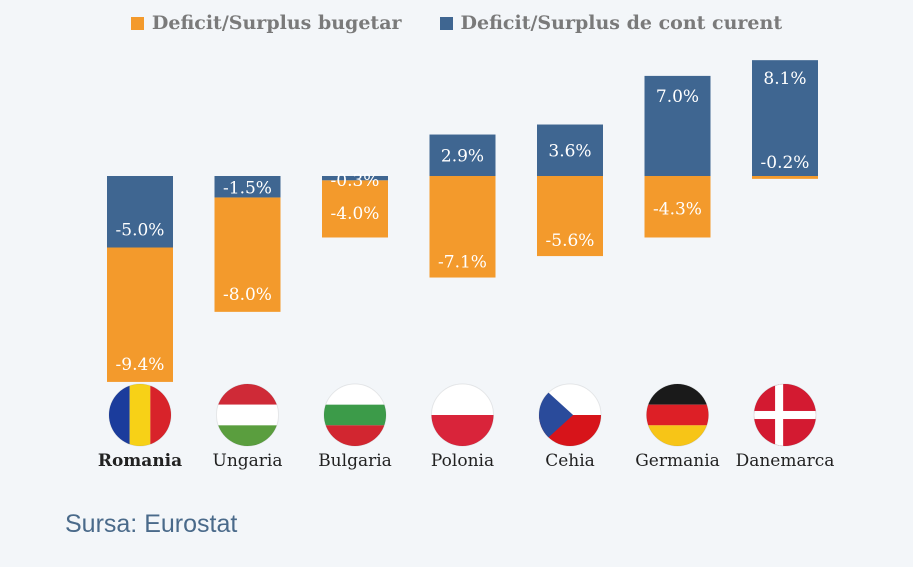 This screenshot has height=567, width=913. I want to click on data-label-current-polonia: 2.9%, so click(462, 156).